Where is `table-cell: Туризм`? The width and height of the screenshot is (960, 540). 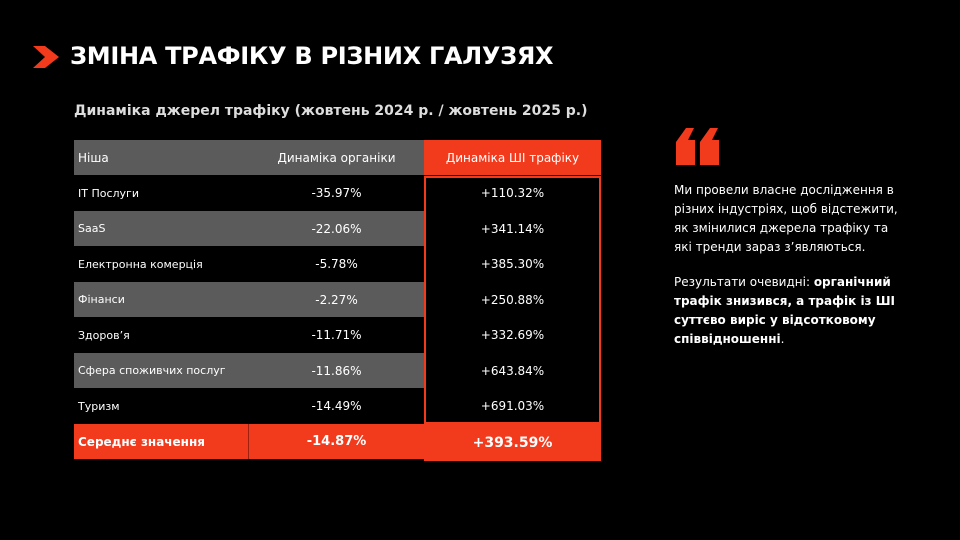
table-cell: Туризм is located at coordinates (99, 406).